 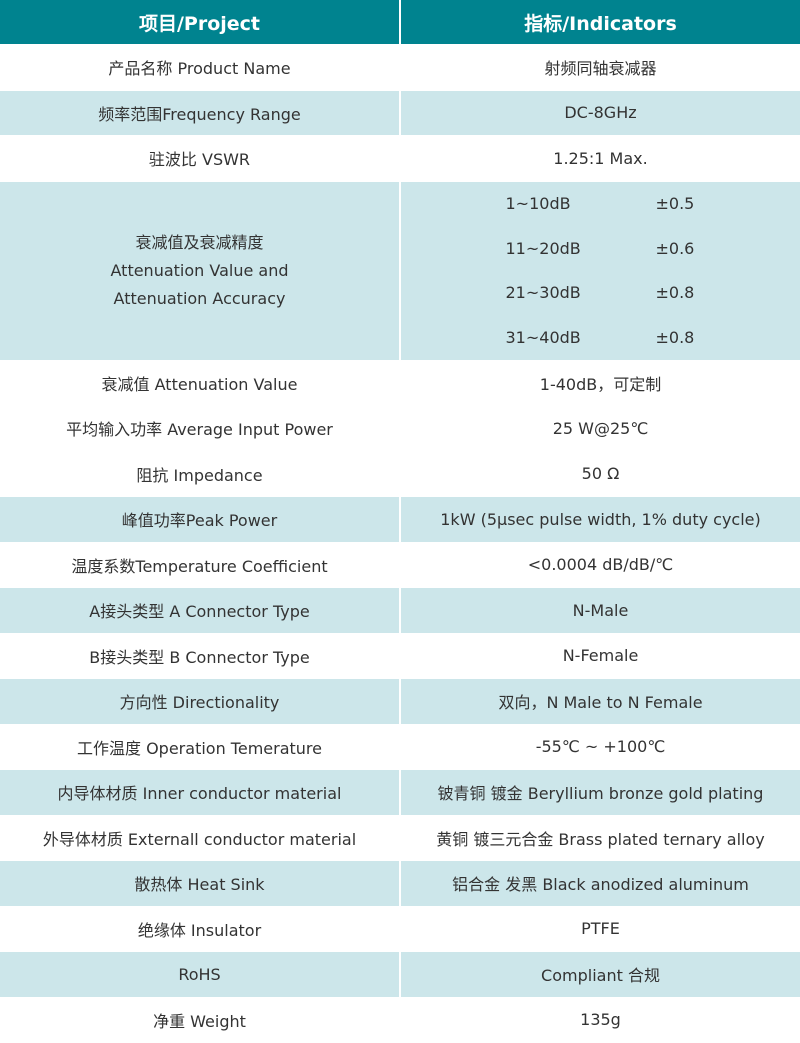 I want to click on row-value: DC-8GHz, so click(x=600, y=113).